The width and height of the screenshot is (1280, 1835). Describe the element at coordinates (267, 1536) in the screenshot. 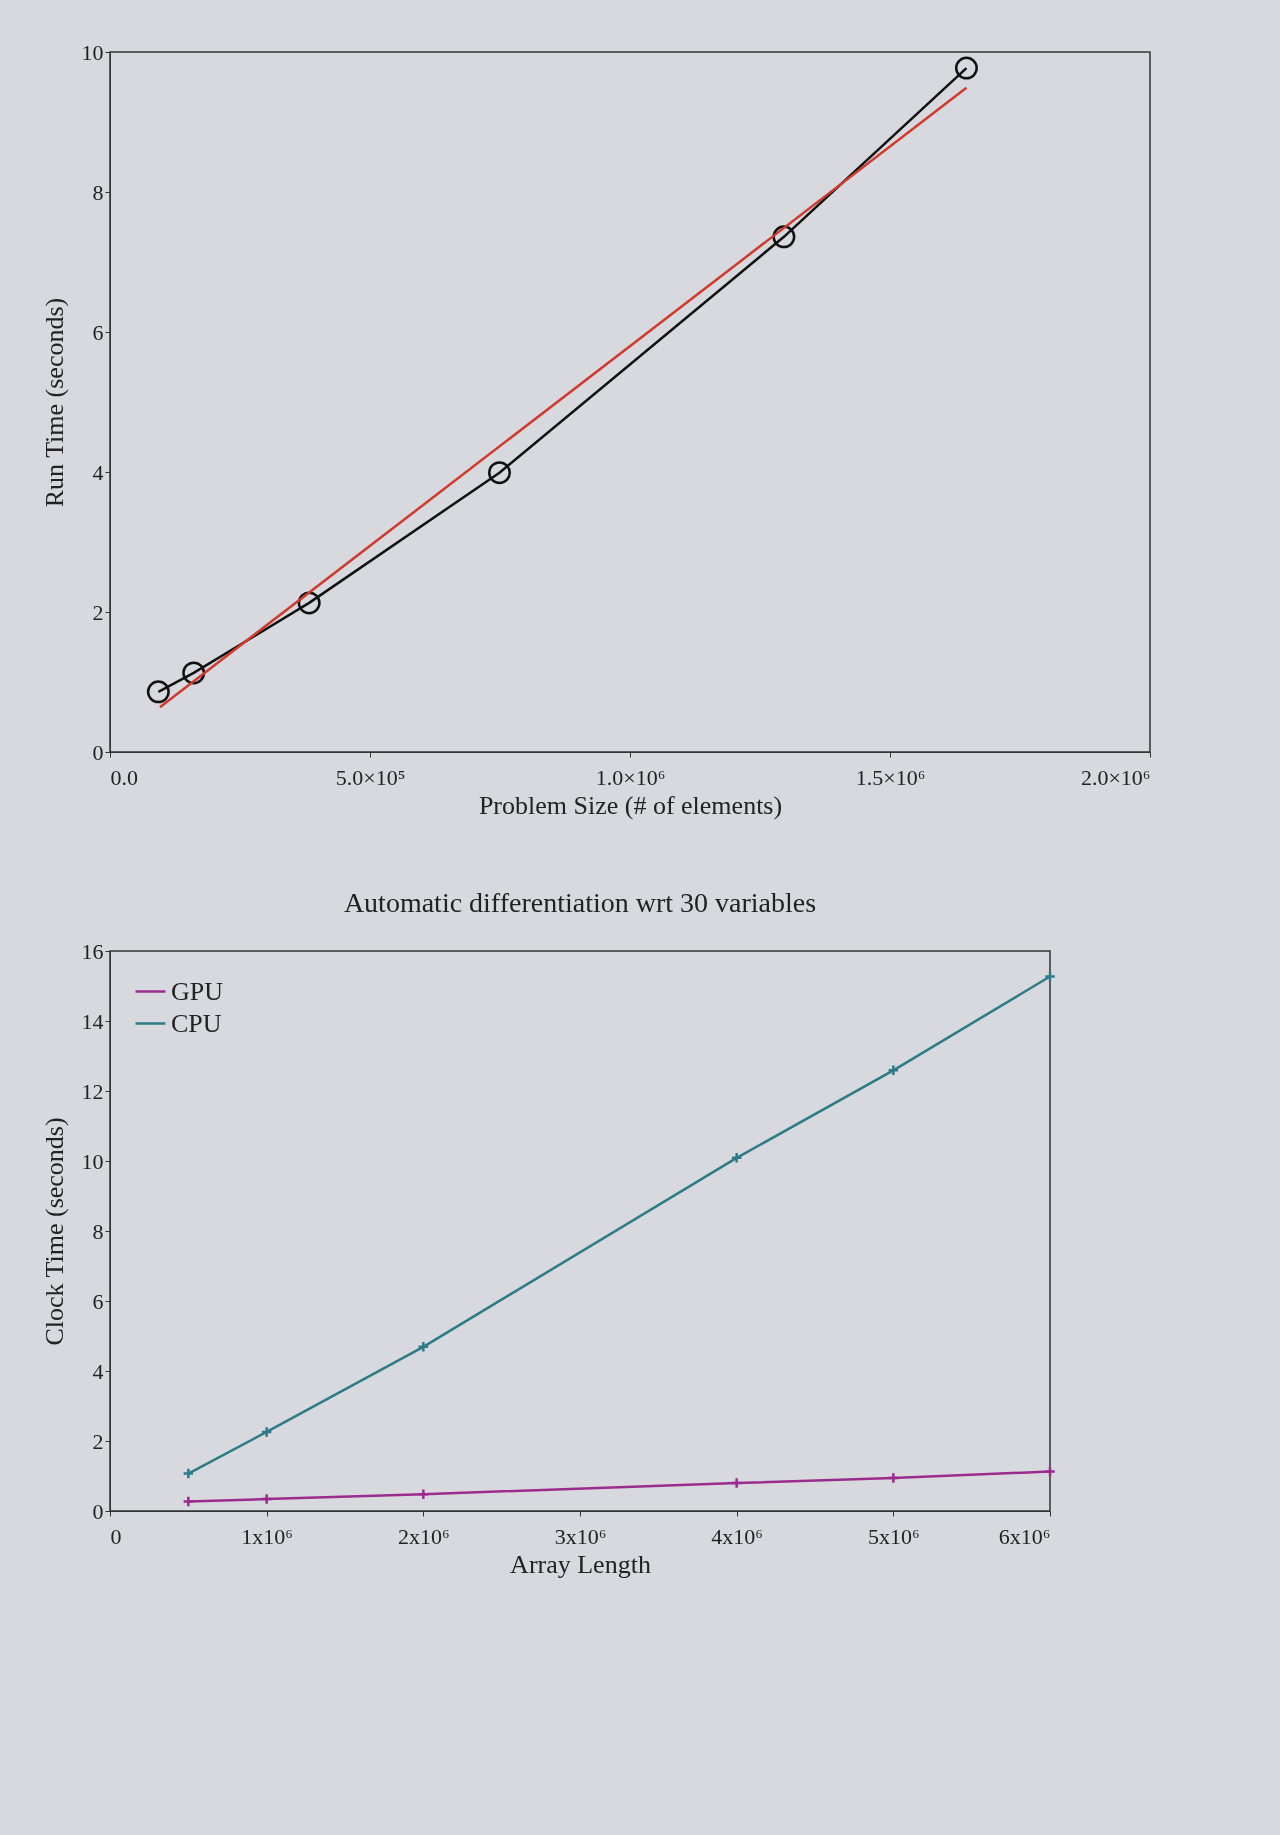

I see `x-tick-label: 1x10⁶` at that location.